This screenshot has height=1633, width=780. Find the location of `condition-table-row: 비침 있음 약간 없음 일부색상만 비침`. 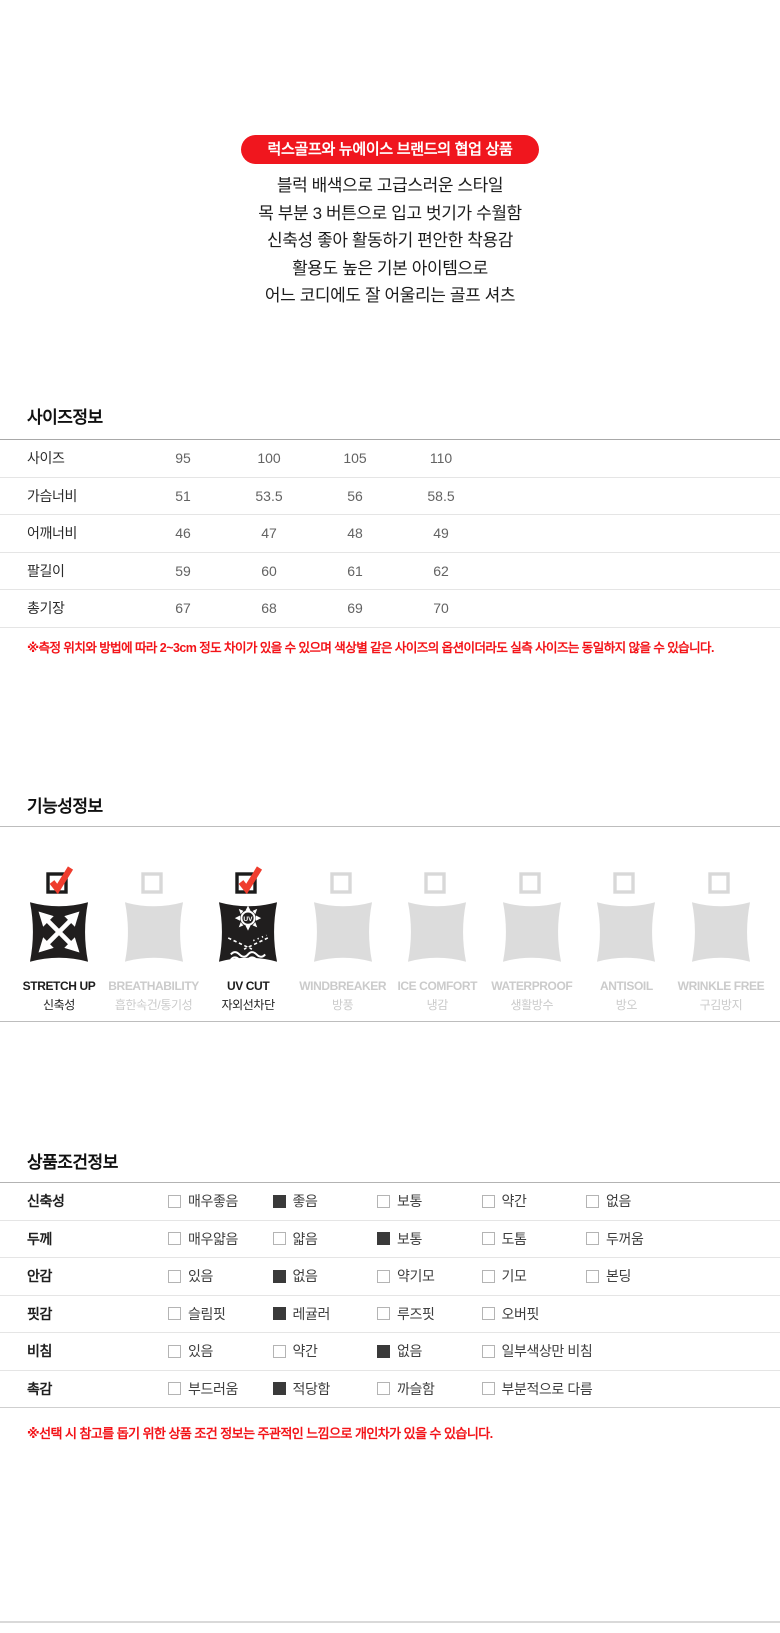

condition-table-row: 비침 있음 약간 없음 일부색상만 비침 is located at coordinates (390, 1352).